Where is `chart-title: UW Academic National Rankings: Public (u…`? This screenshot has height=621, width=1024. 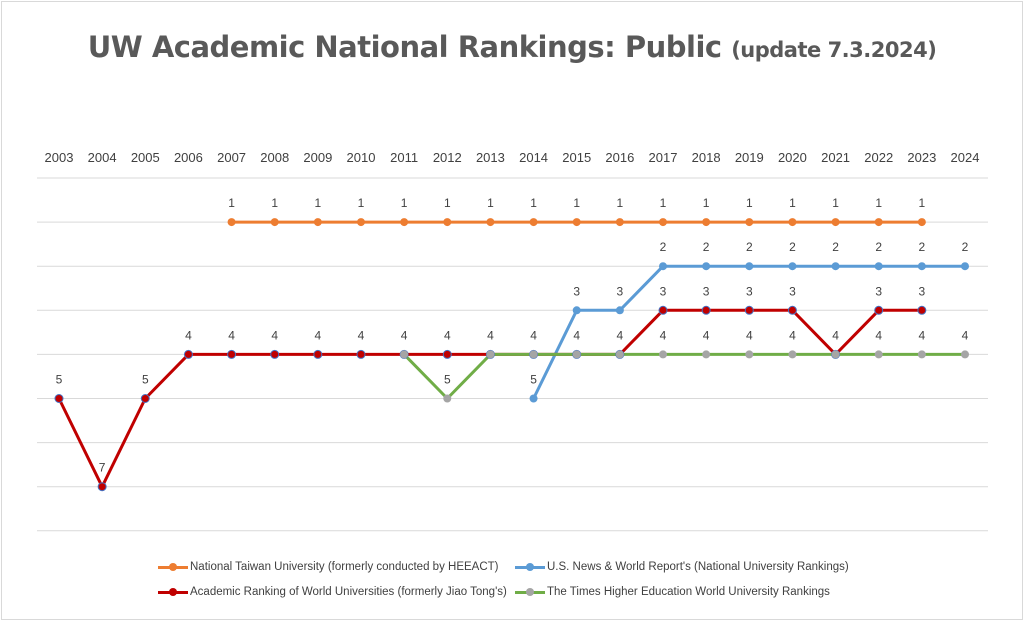
chart-title: UW Academic National Rankings: Public (u… is located at coordinates (512, 47).